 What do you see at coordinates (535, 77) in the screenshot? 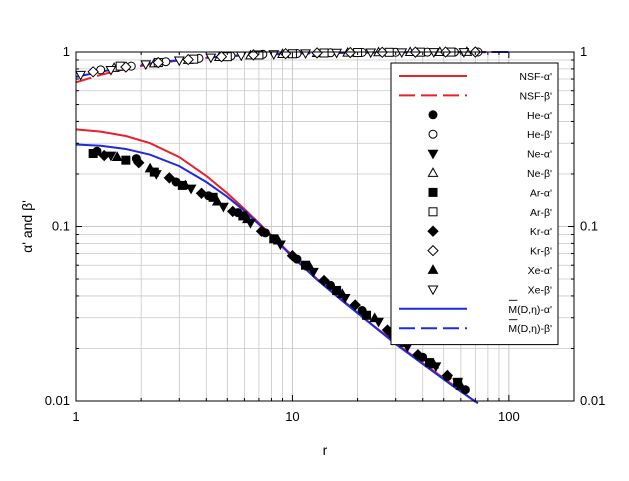
I see `legend-label: NSF-α'` at bounding box center [535, 77].